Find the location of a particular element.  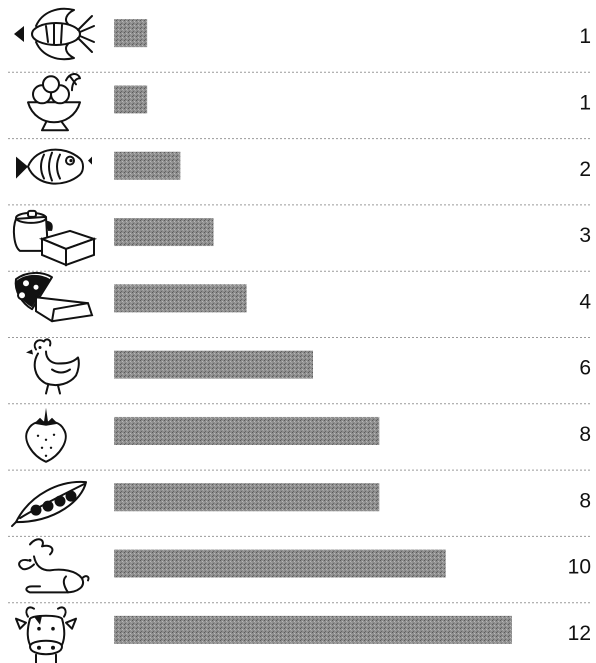

bar-lobster is located at coordinates (131, 33).